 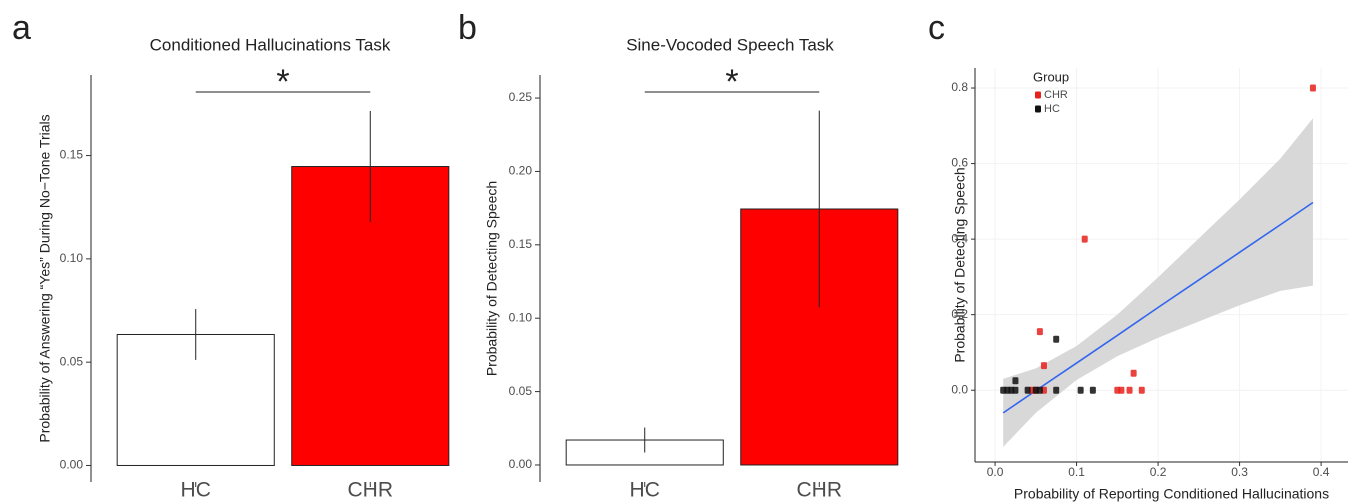 I want to click on y-tick-label: 0.8, so click(x=959, y=87).